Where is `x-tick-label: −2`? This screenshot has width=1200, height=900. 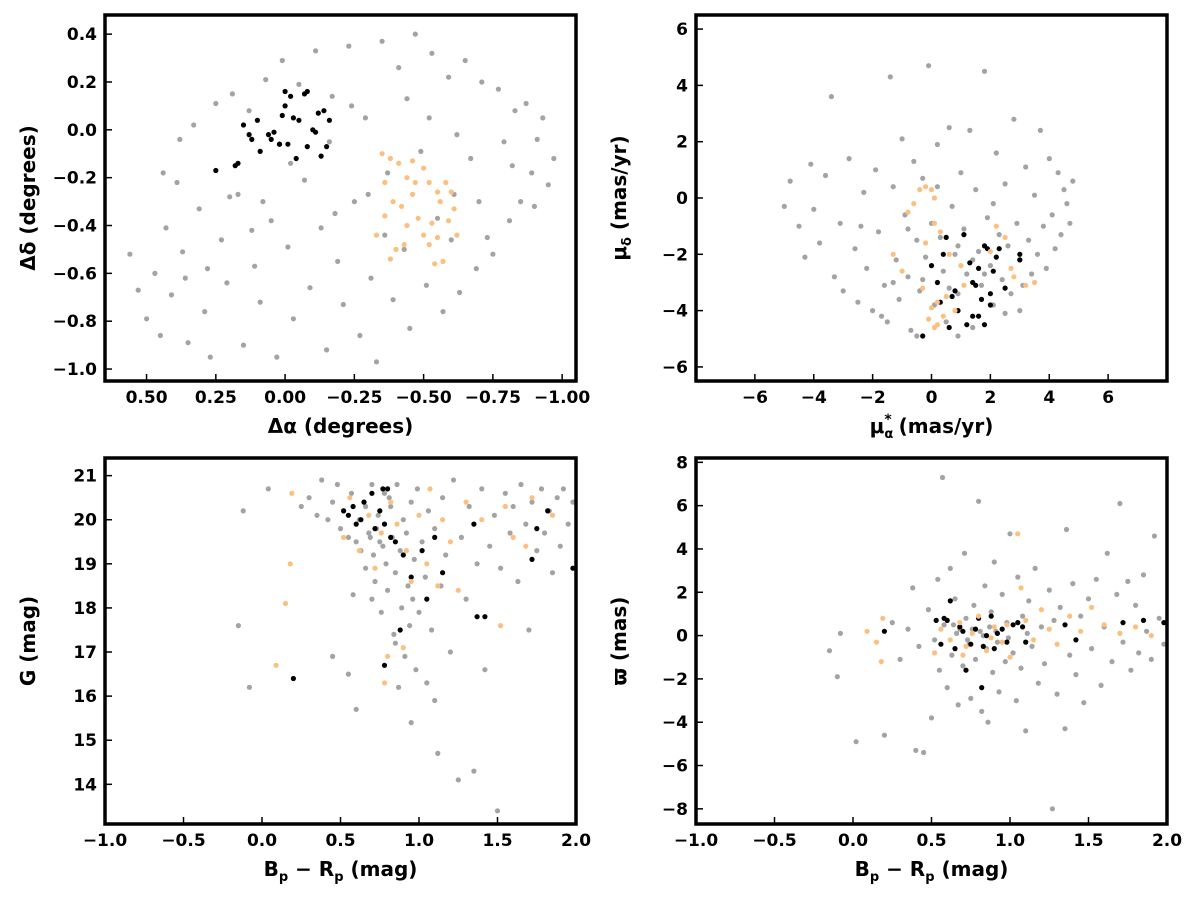
x-tick-label: −2 is located at coordinates (873, 398).